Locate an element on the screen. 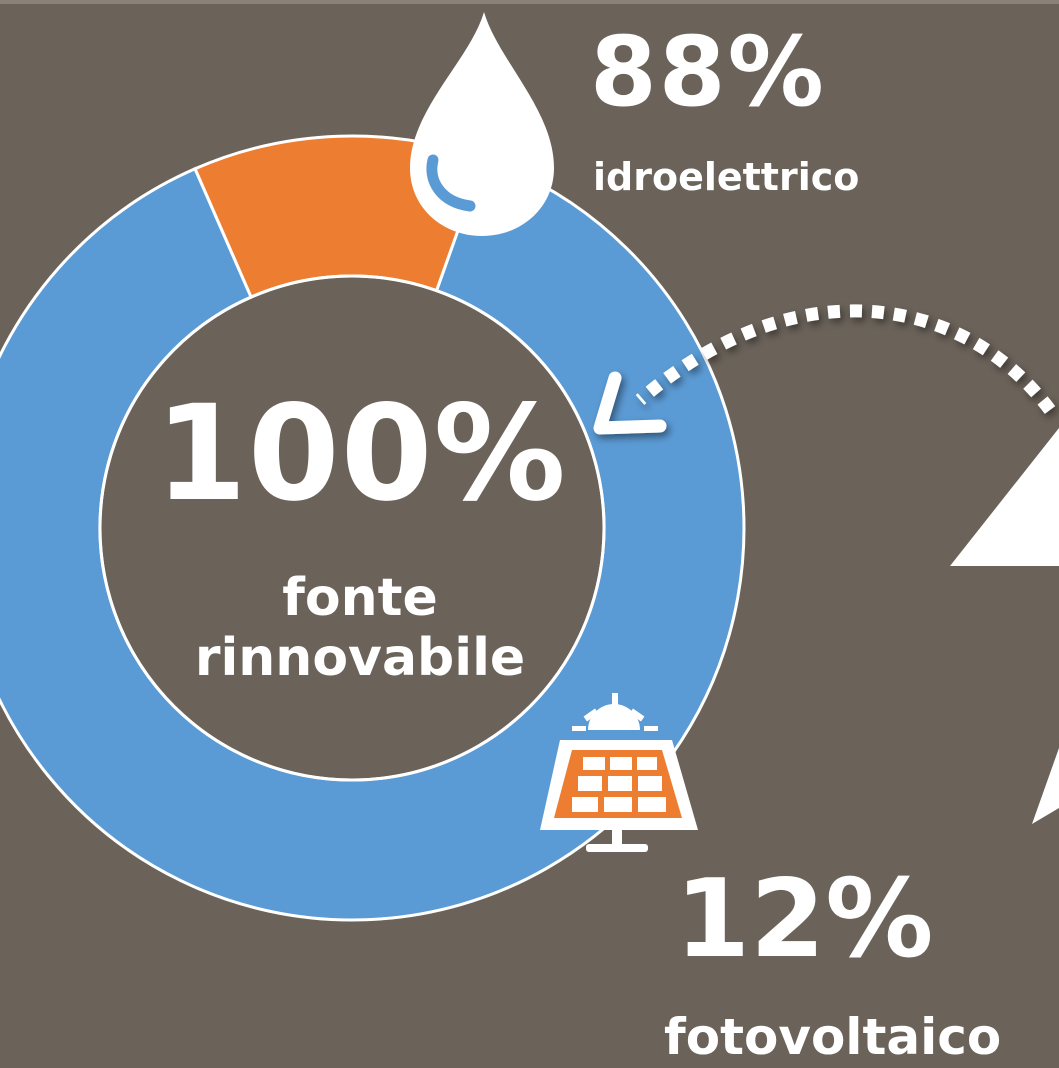 The width and height of the screenshot is (1059, 1068). center-value: 100% is located at coordinates (361, 454).